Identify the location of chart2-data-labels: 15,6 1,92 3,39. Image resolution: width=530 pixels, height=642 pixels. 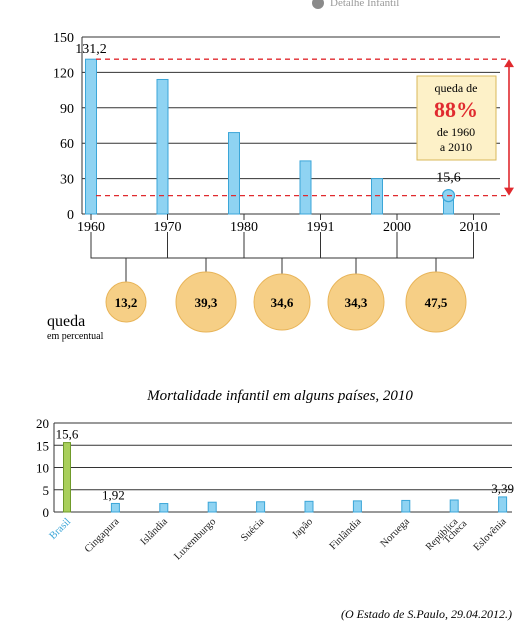
(285, 465).